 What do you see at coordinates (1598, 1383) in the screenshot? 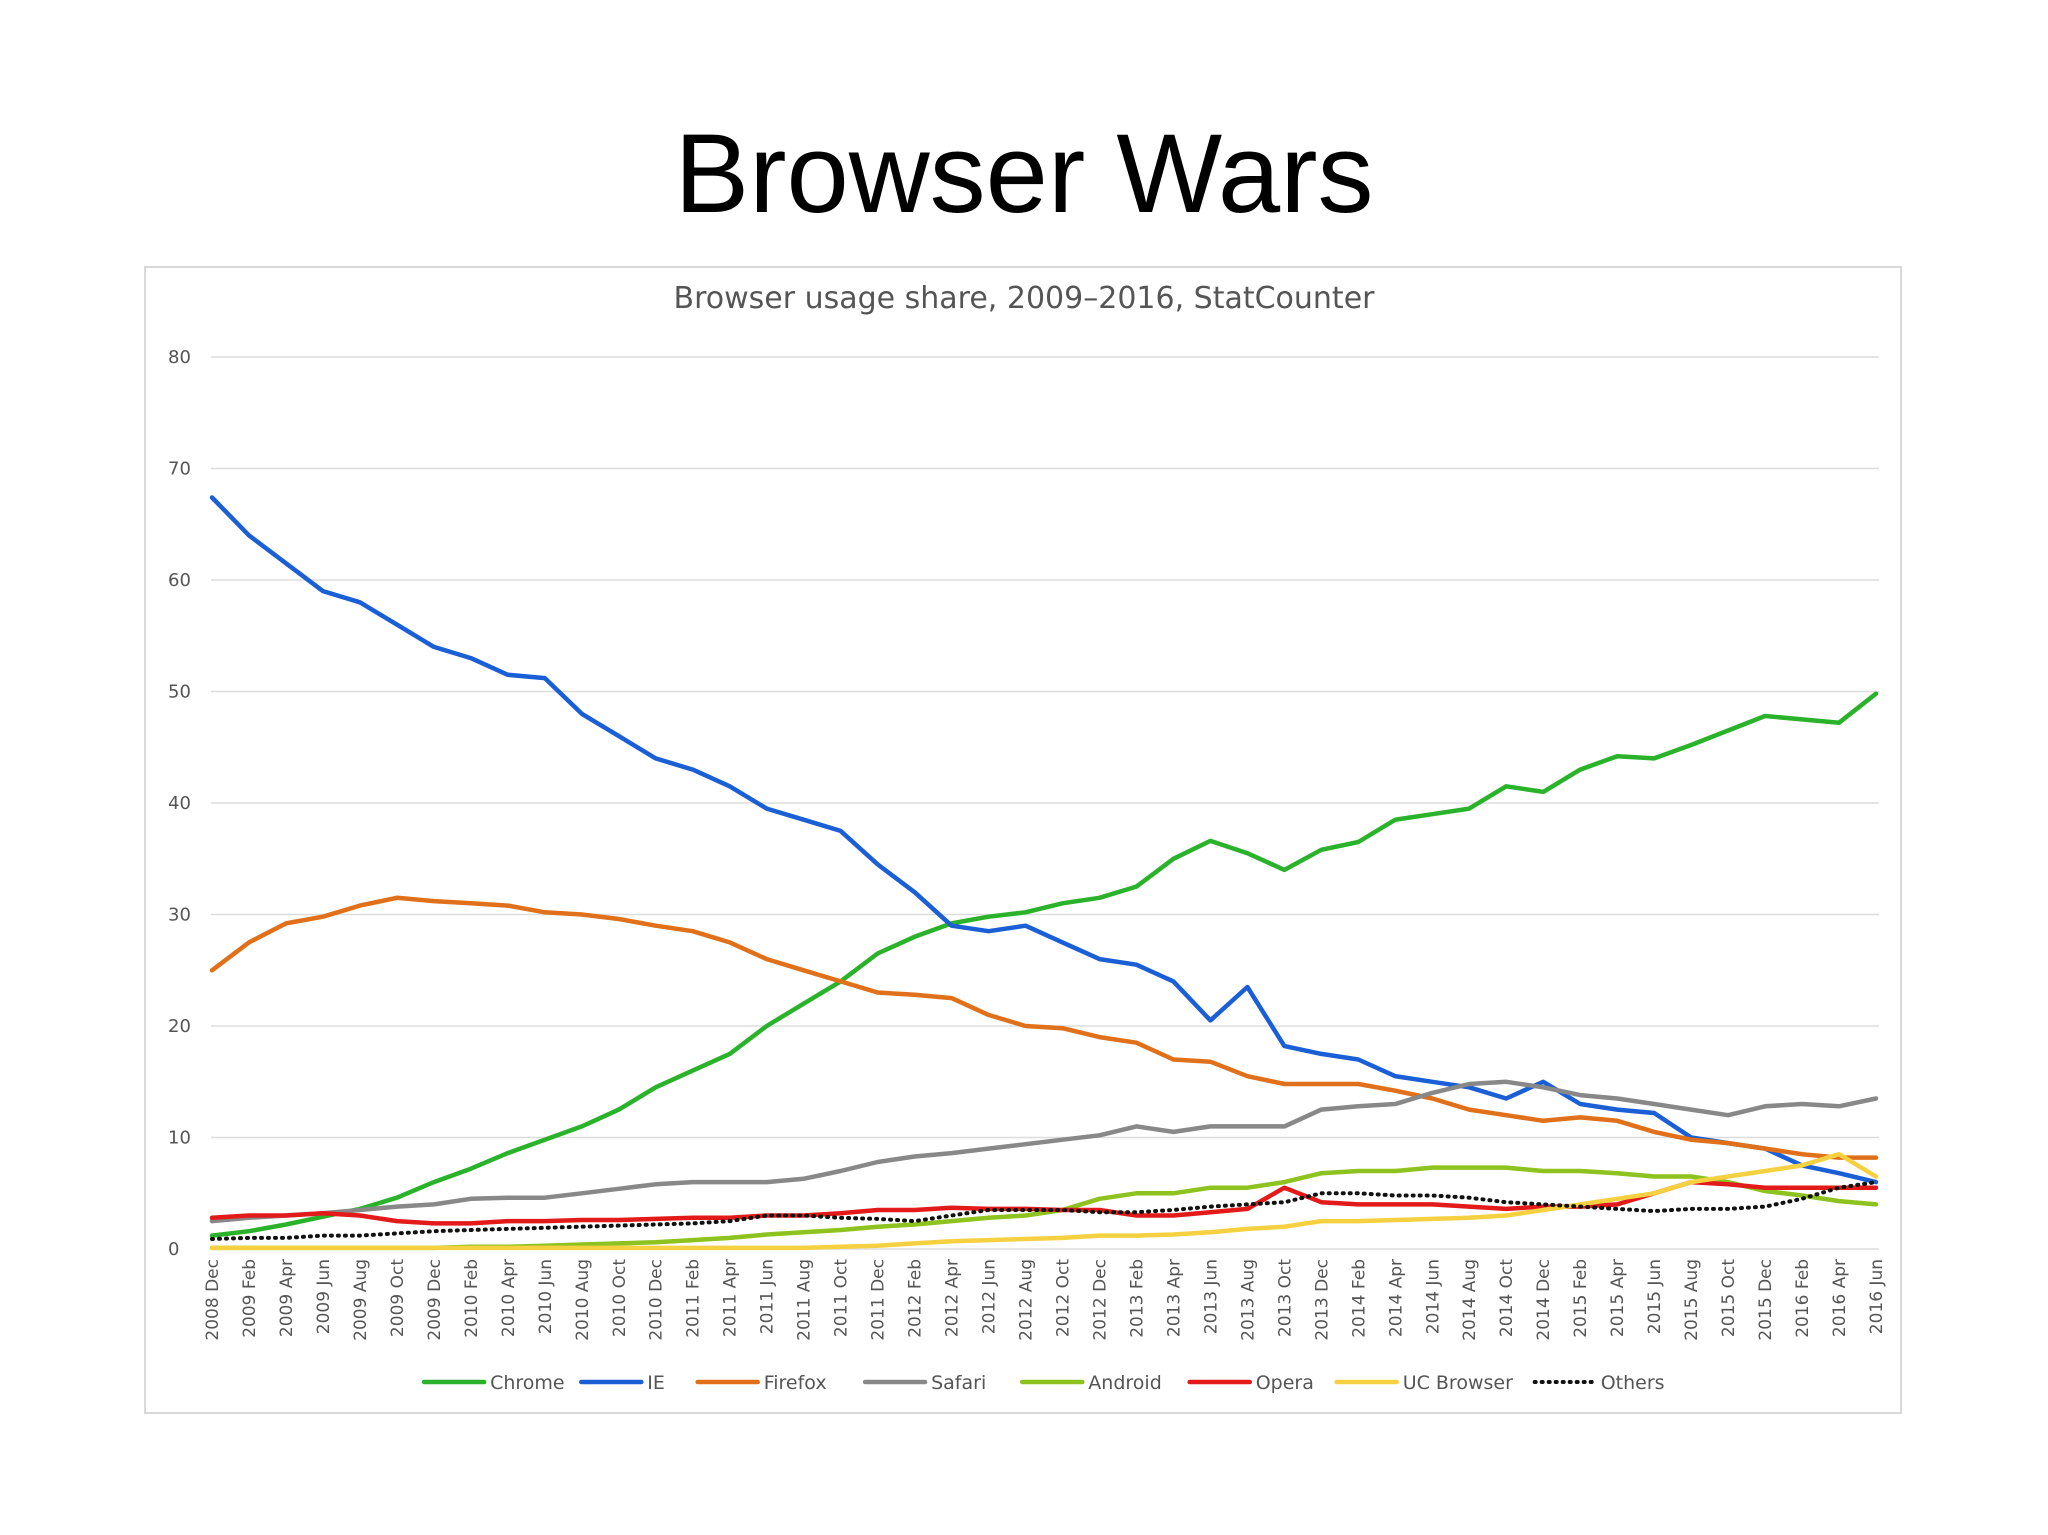
I see `legend-item: Others` at bounding box center [1598, 1383].